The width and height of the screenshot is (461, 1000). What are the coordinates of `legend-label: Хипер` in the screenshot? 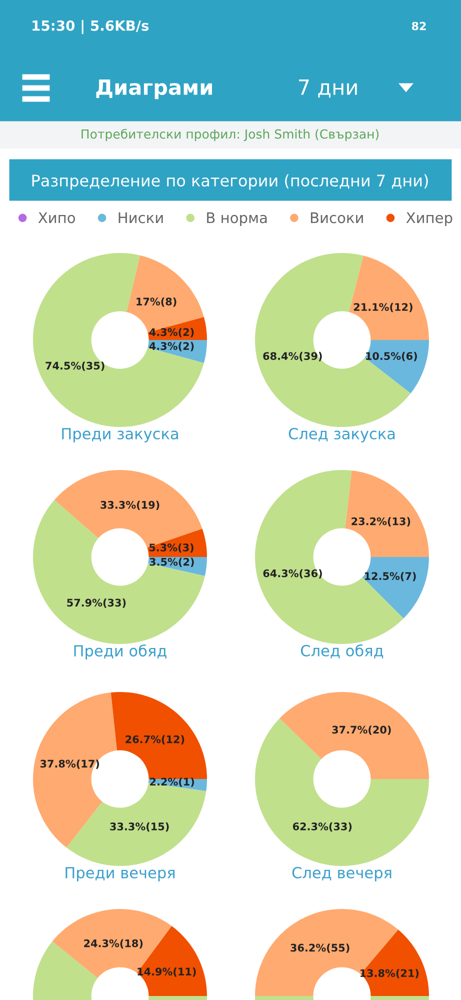 It's located at (429, 219).